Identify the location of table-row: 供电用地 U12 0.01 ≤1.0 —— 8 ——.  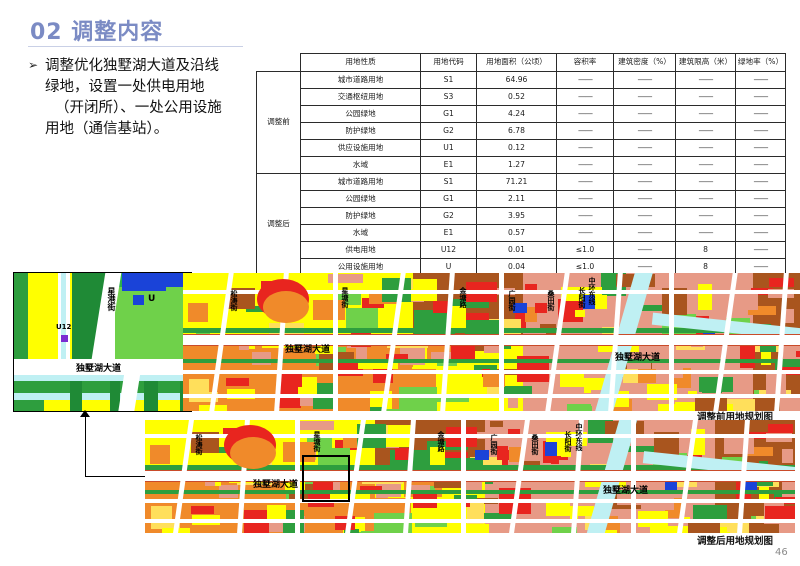
(521, 250).